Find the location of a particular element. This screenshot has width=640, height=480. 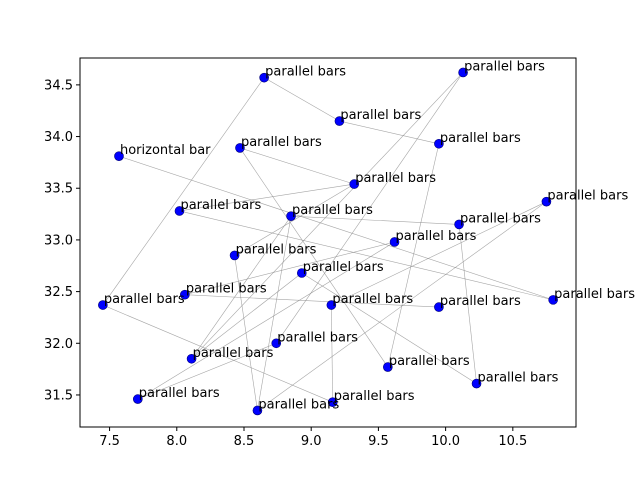

x-tick-label: 8.0 is located at coordinates (176, 441).